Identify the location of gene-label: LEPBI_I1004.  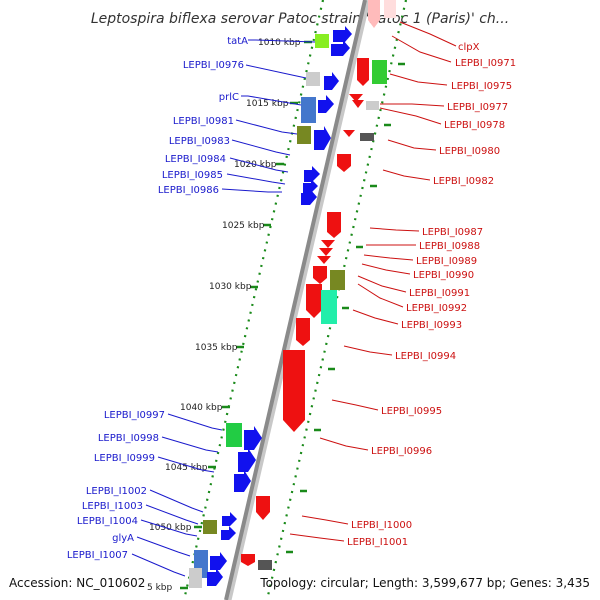
(107, 521).